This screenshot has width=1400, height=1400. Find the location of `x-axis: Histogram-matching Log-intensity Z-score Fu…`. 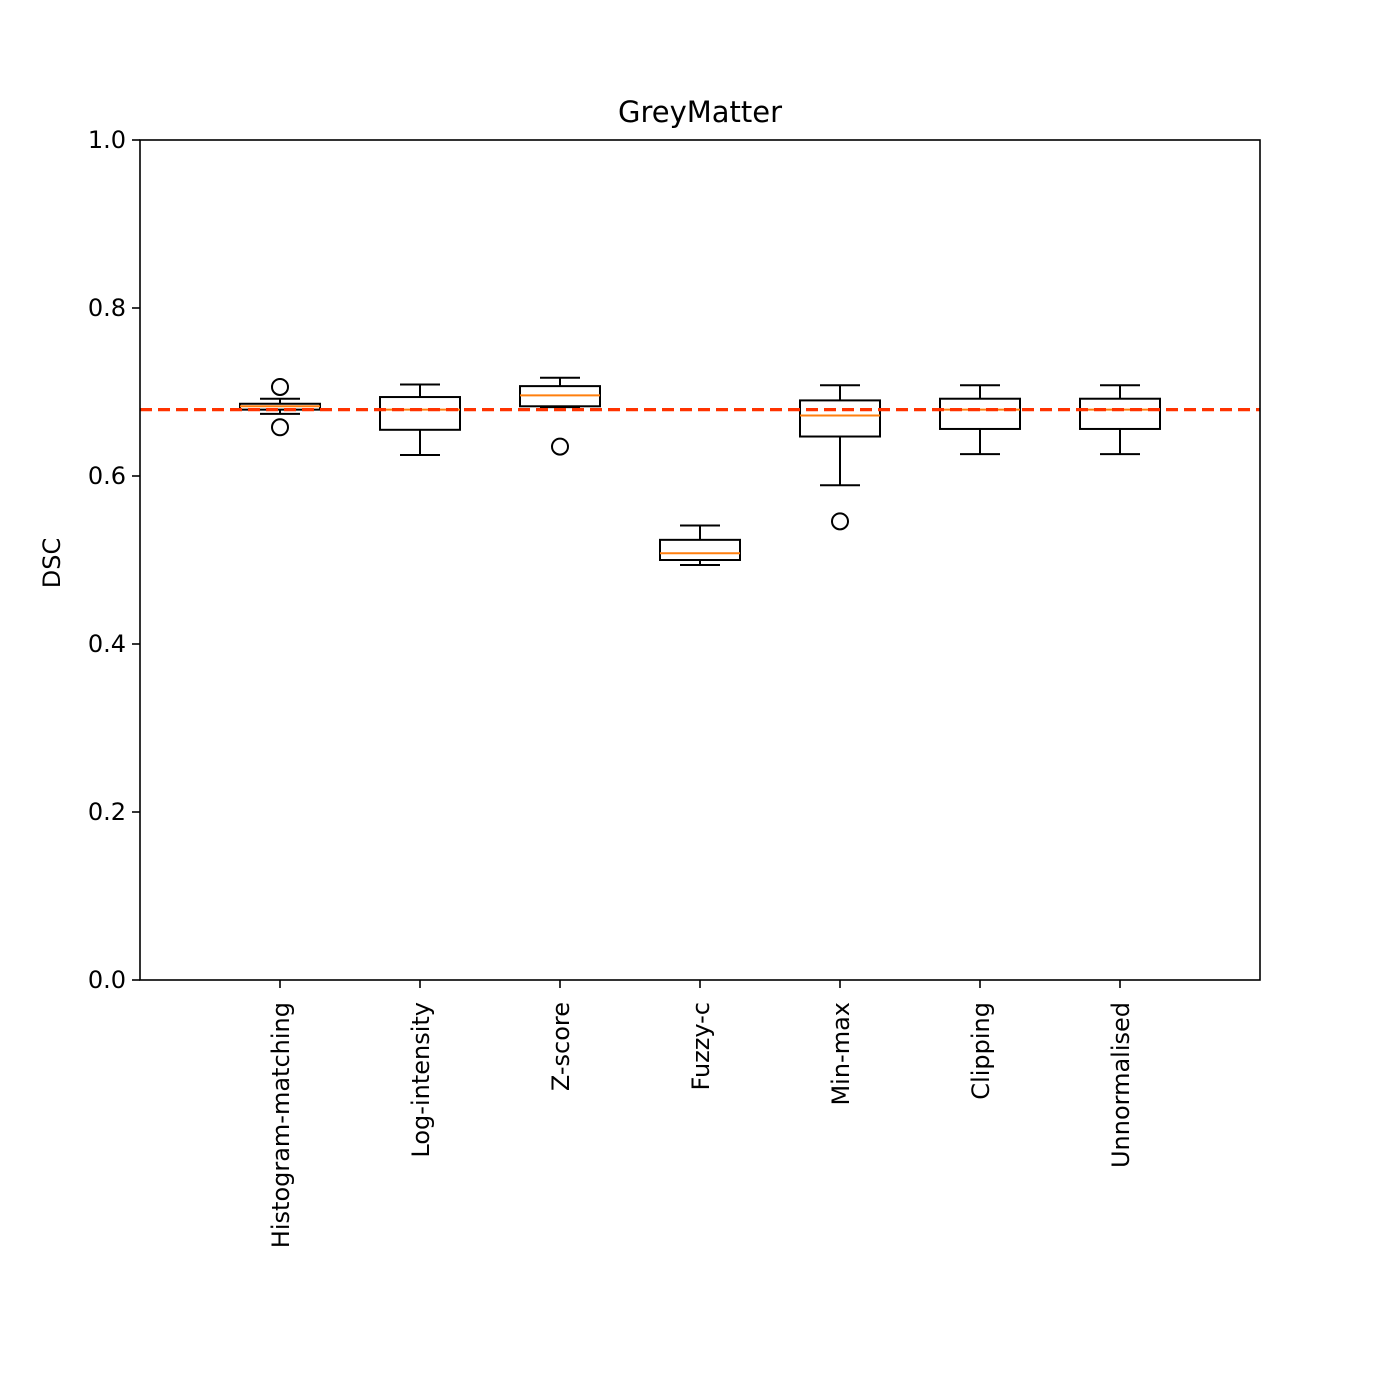

x-axis: Histogram-matching Log-intensity Z-score Fu… is located at coordinates (701, 1114).